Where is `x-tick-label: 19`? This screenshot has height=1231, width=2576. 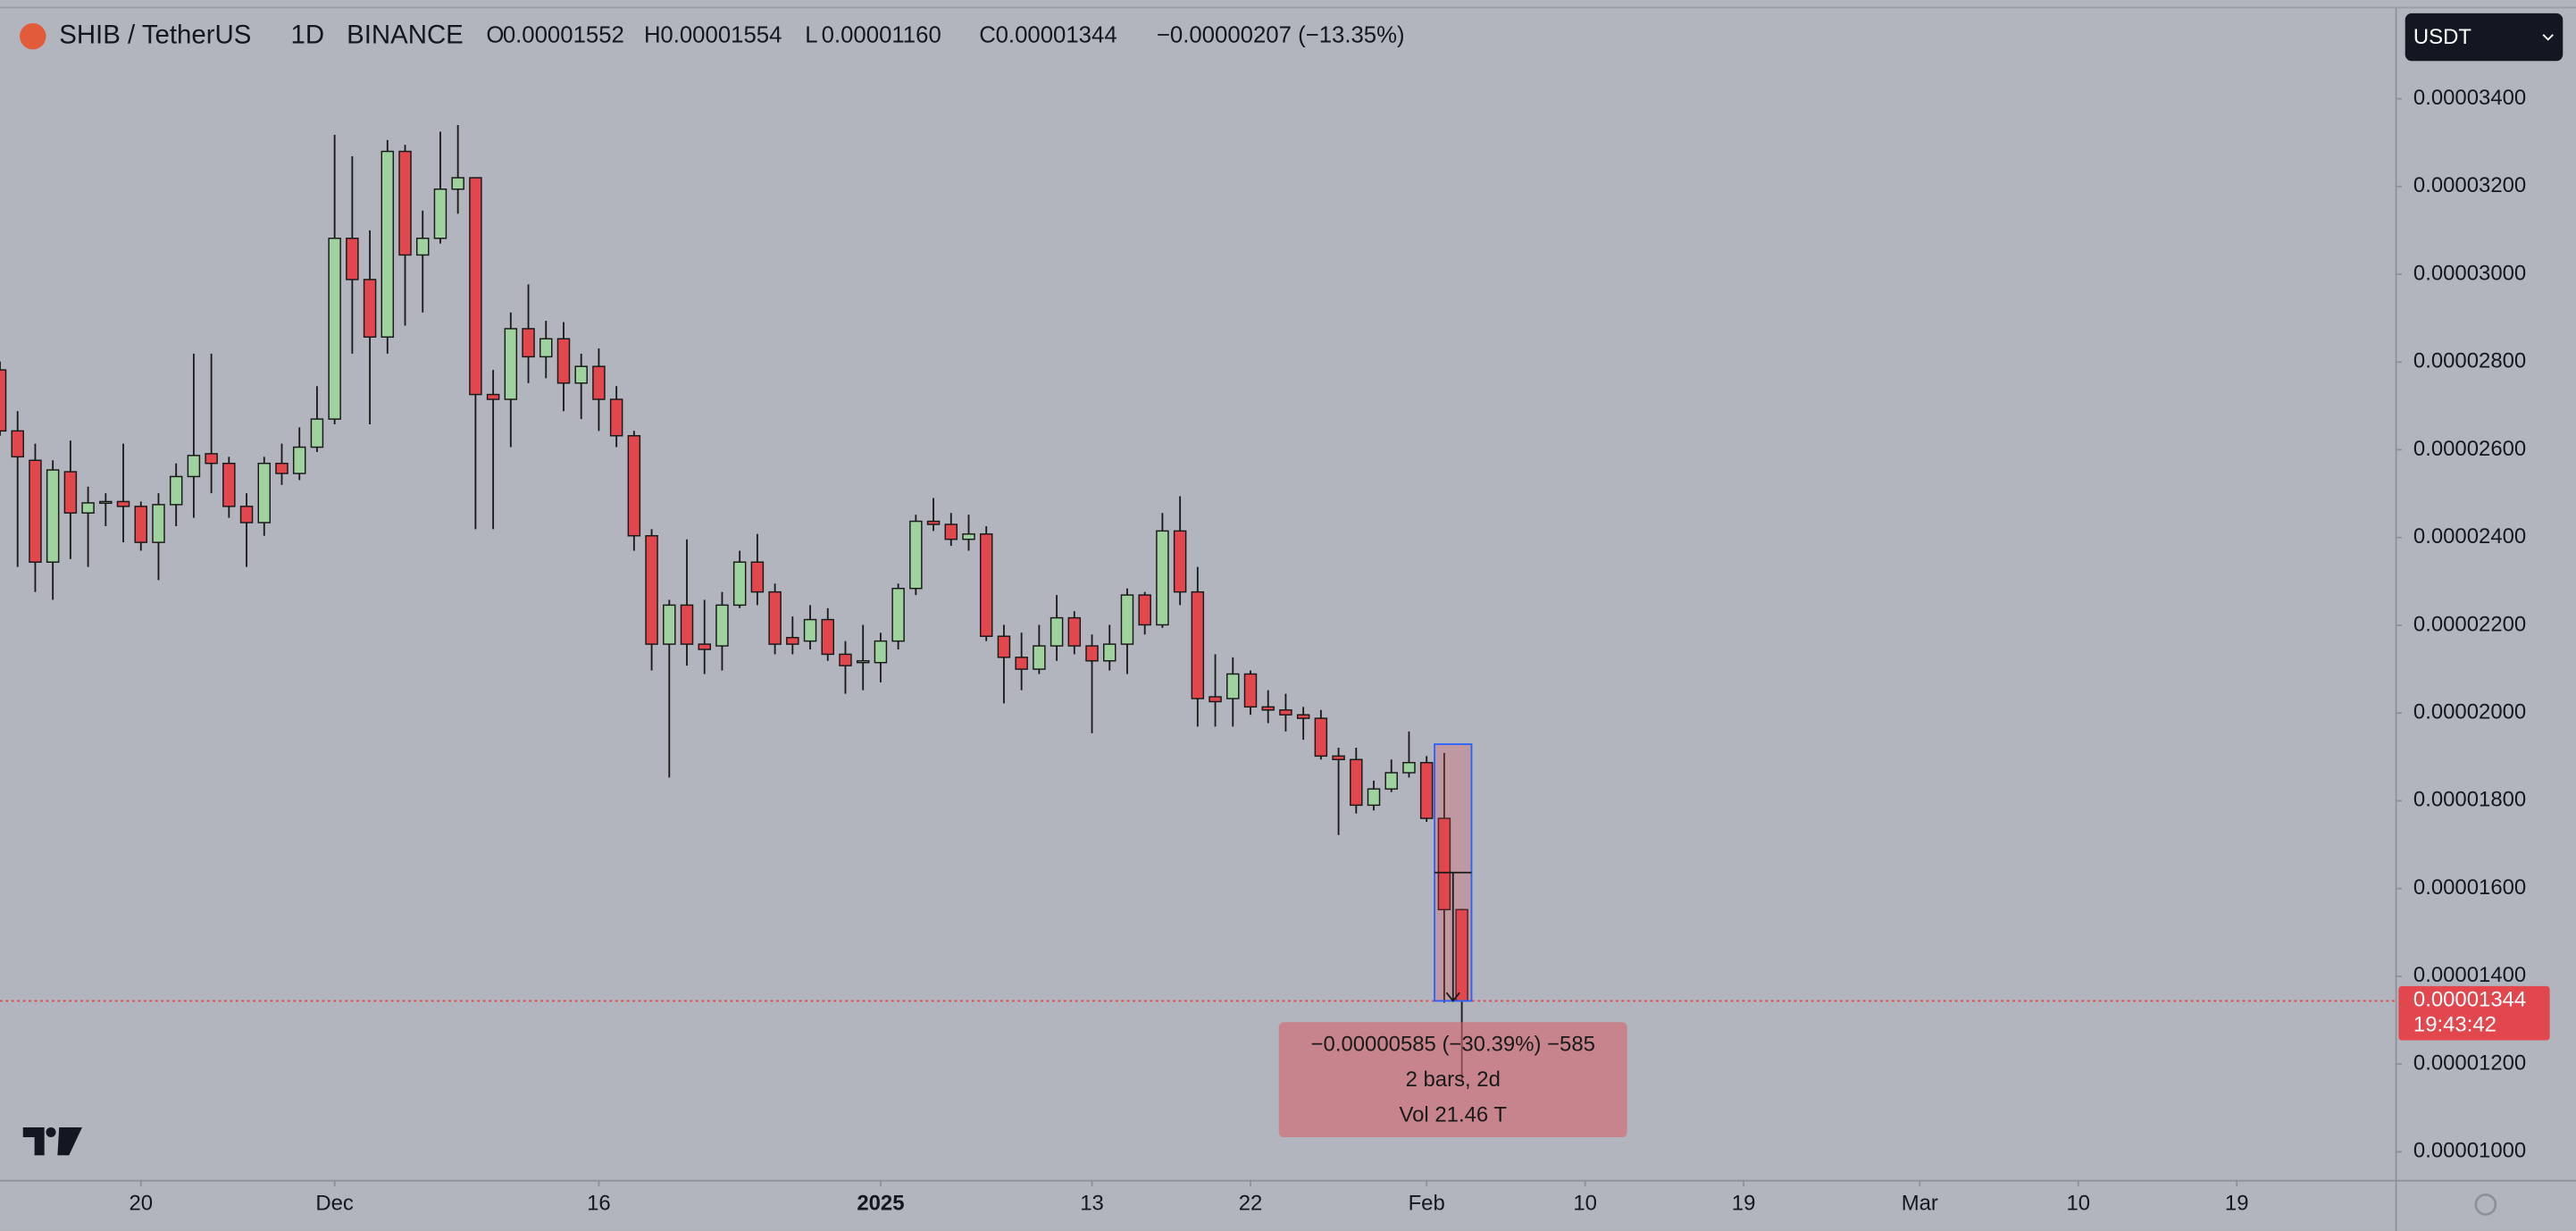 x-tick-label: 19 is located at coordinates (1744, 1204).